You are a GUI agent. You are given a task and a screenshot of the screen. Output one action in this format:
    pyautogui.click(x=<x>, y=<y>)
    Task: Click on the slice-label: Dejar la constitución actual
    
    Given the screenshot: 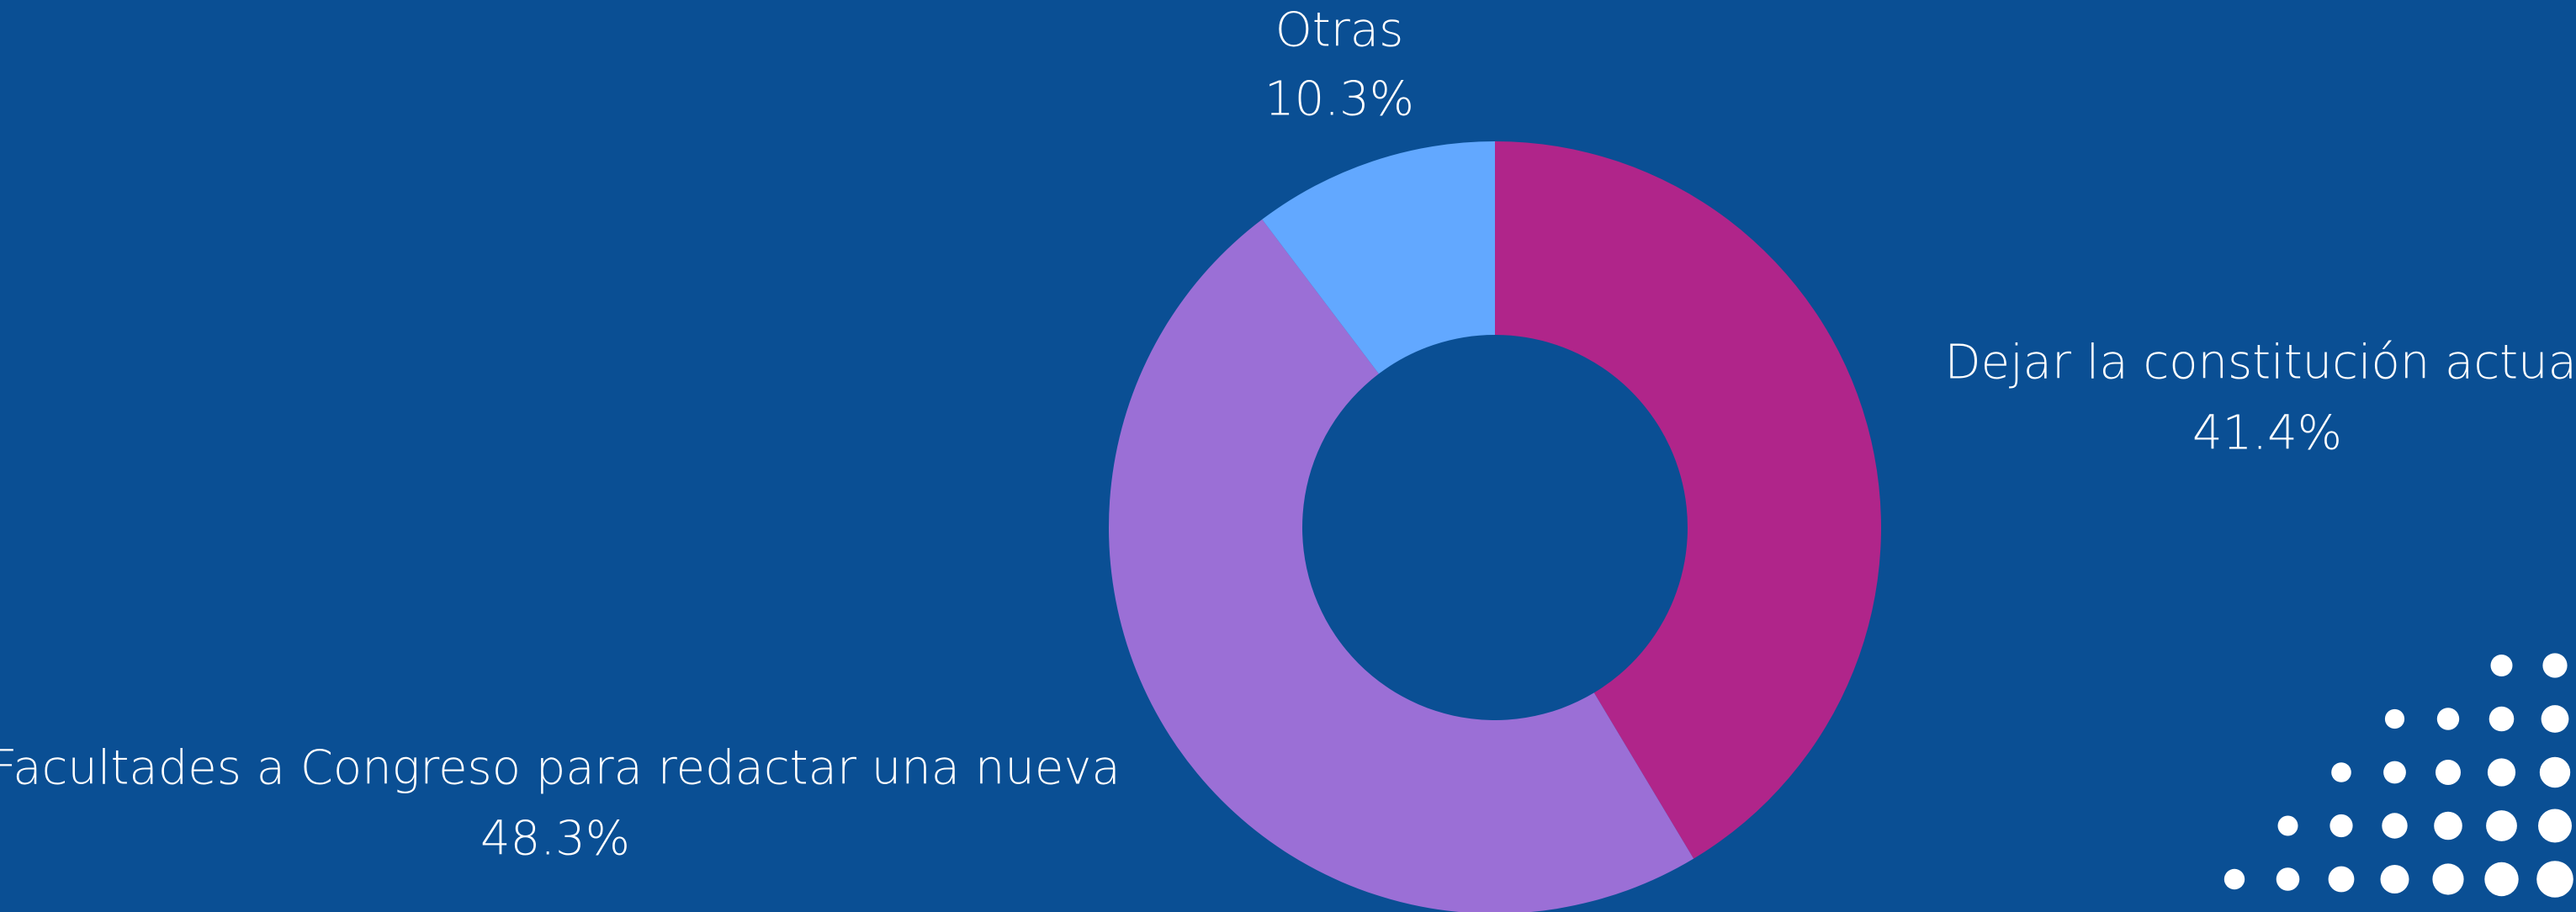 What is the action you would take?
    pyautogui.click(x=2260, y=363)
    